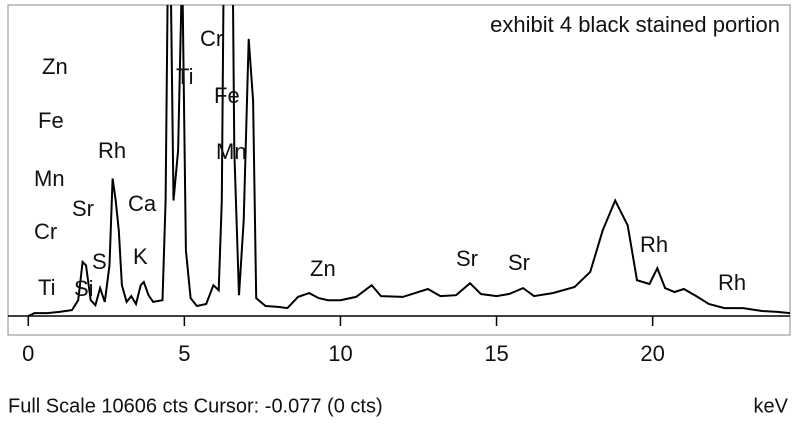 This screenshot has height=426, width=792. What do you see at coordinates (652, 353) in the screenshot?
I see `x-tick-label: 20` at bounding box center [652, 353].